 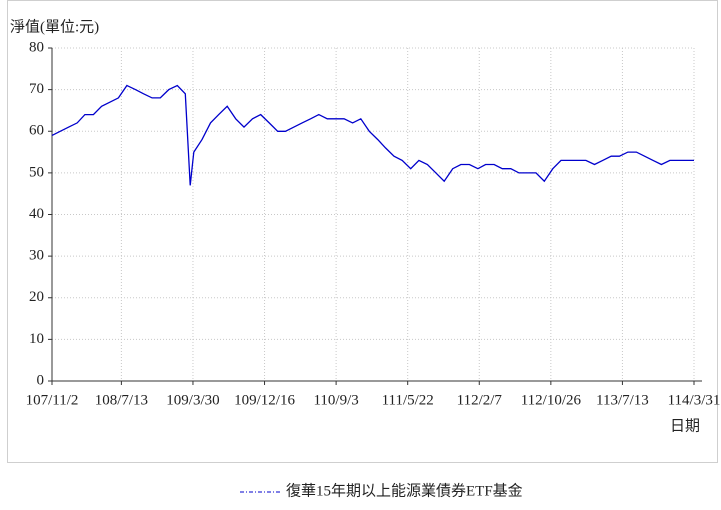 What do you see at coordinates (622, 400) in the screenshot?
I see `x-tick-label: 113/7/13` at bounding box center [622, 400].